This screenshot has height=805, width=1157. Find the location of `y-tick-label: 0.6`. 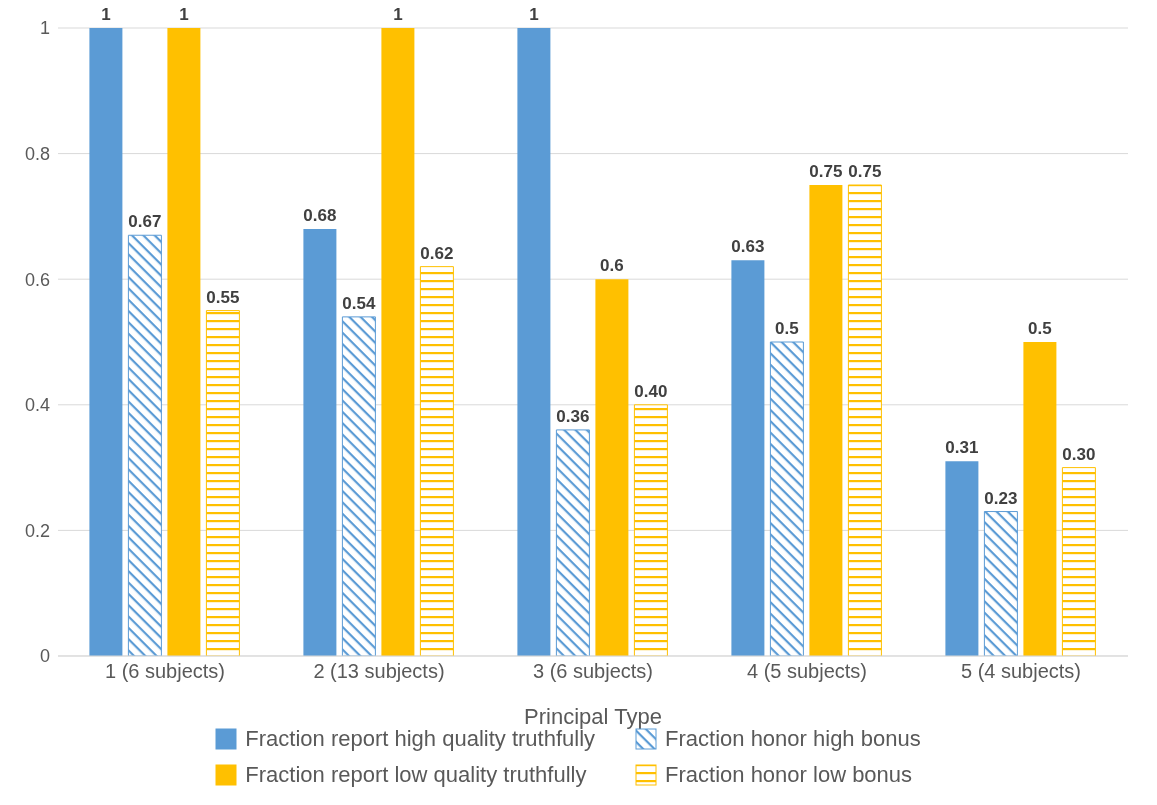

y-tick-label: 0.6 is located at coordinates (37, 279).